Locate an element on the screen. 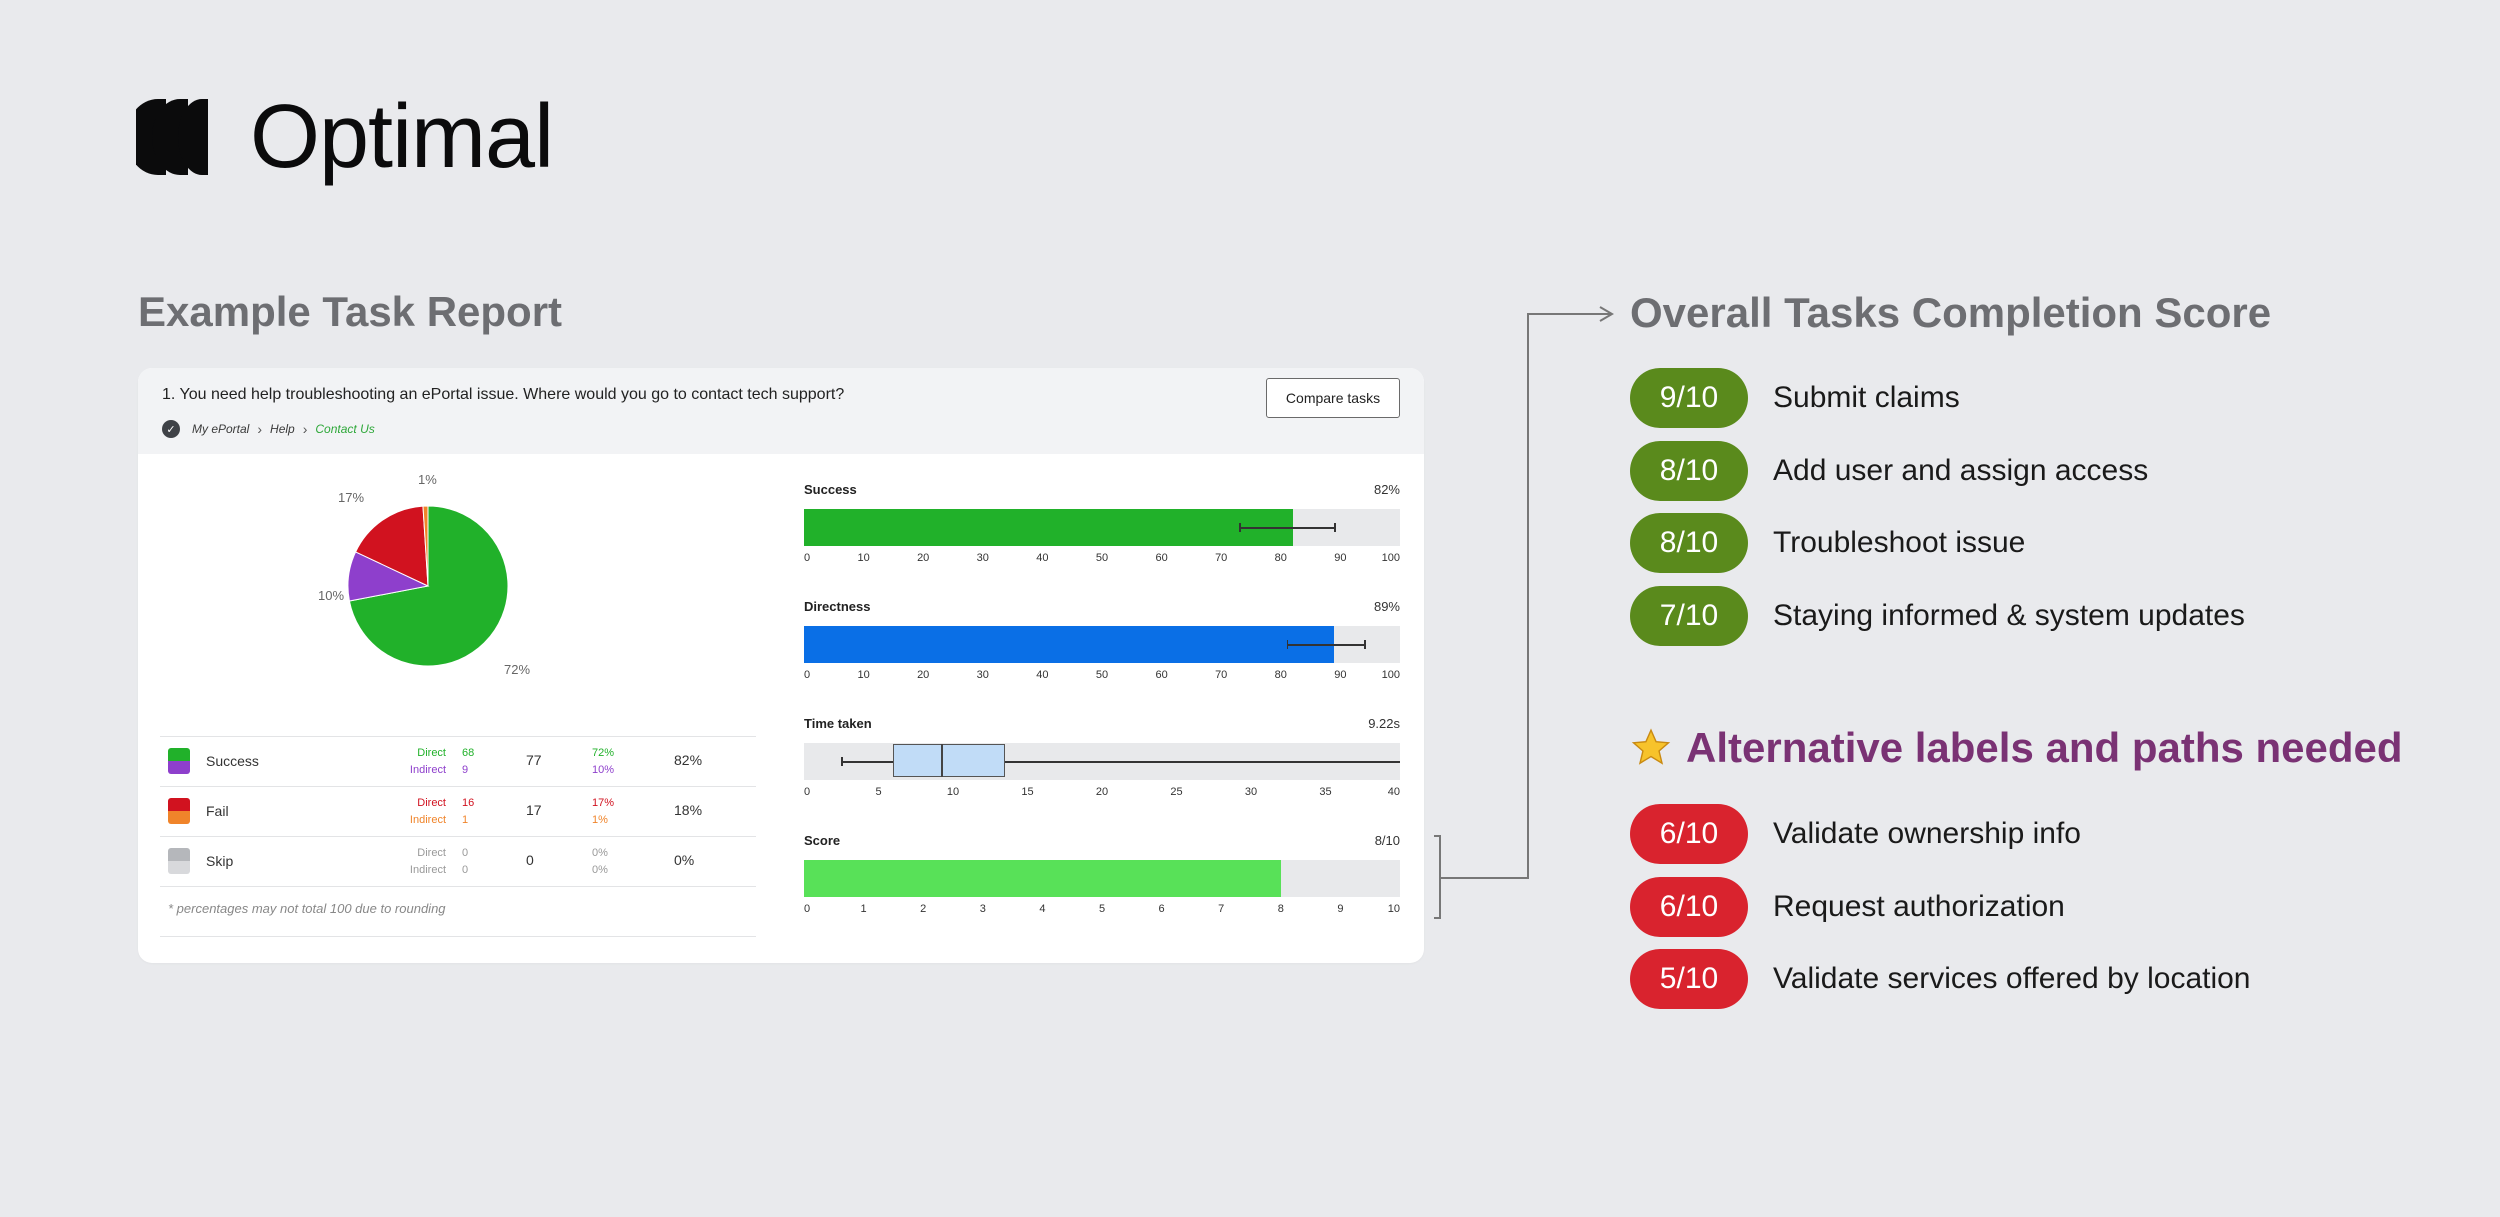  task-name: Staying informed & system updates is located at coordinates (2009, 615).